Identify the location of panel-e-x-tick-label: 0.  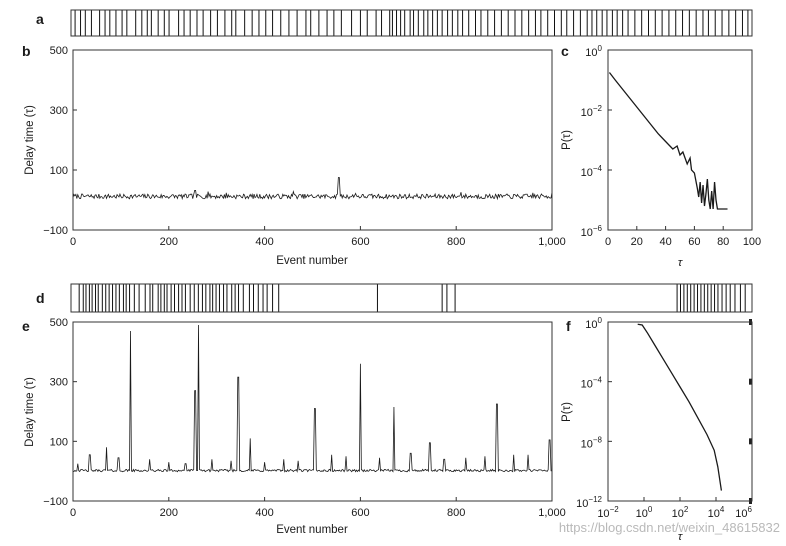
(73, 513).